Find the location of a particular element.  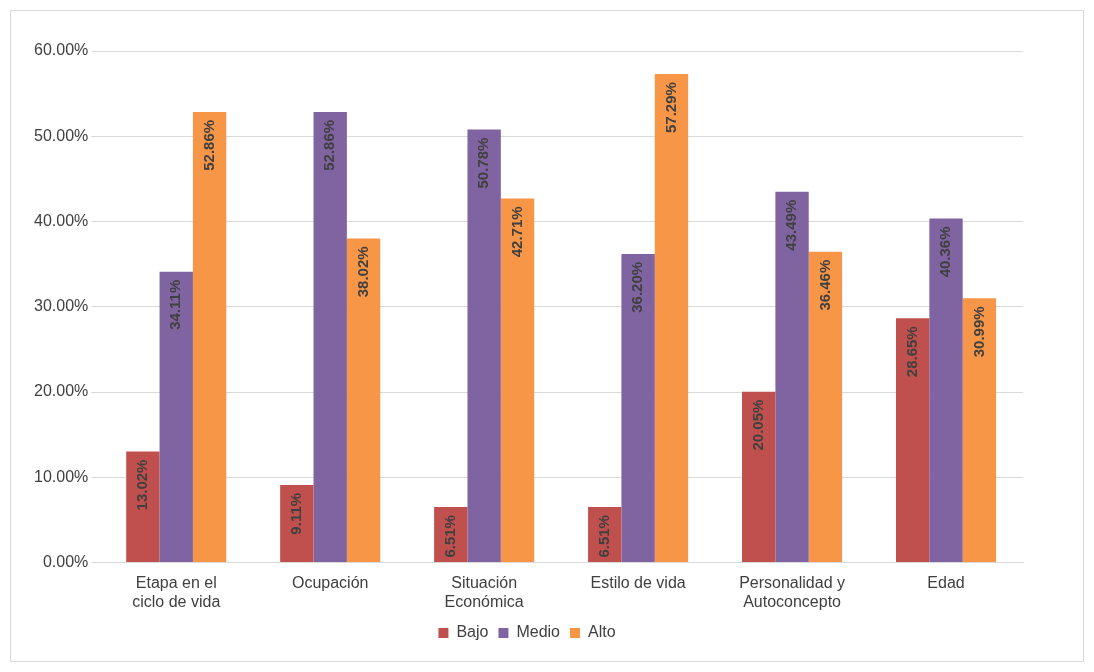

legend-label: Medio is located at coordinates (538, 632).